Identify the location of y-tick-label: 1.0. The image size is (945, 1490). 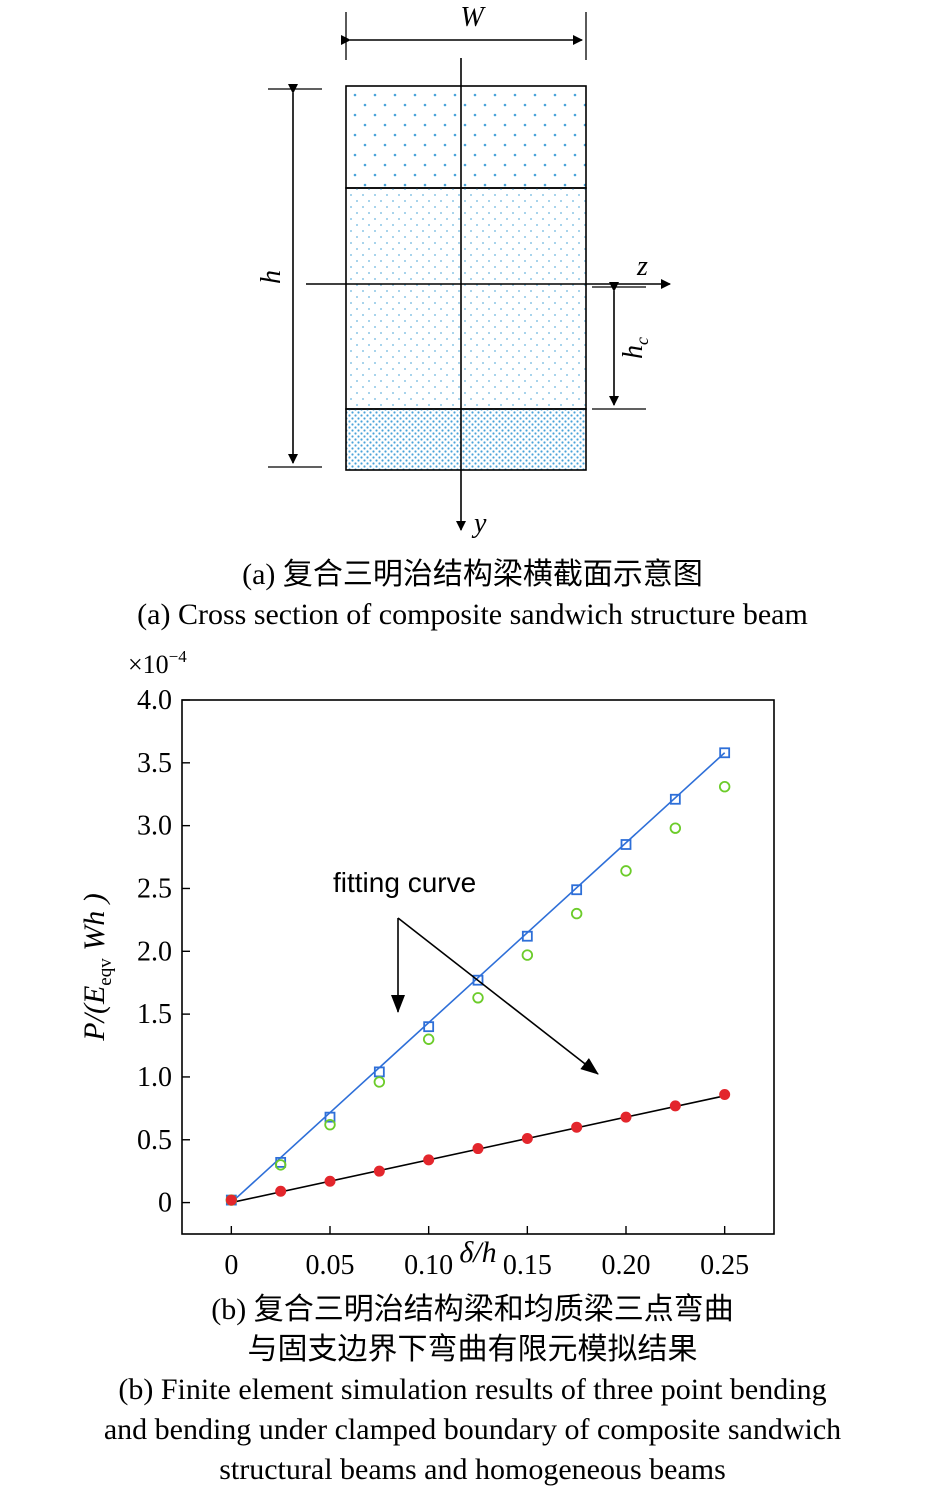
(154, 1077).